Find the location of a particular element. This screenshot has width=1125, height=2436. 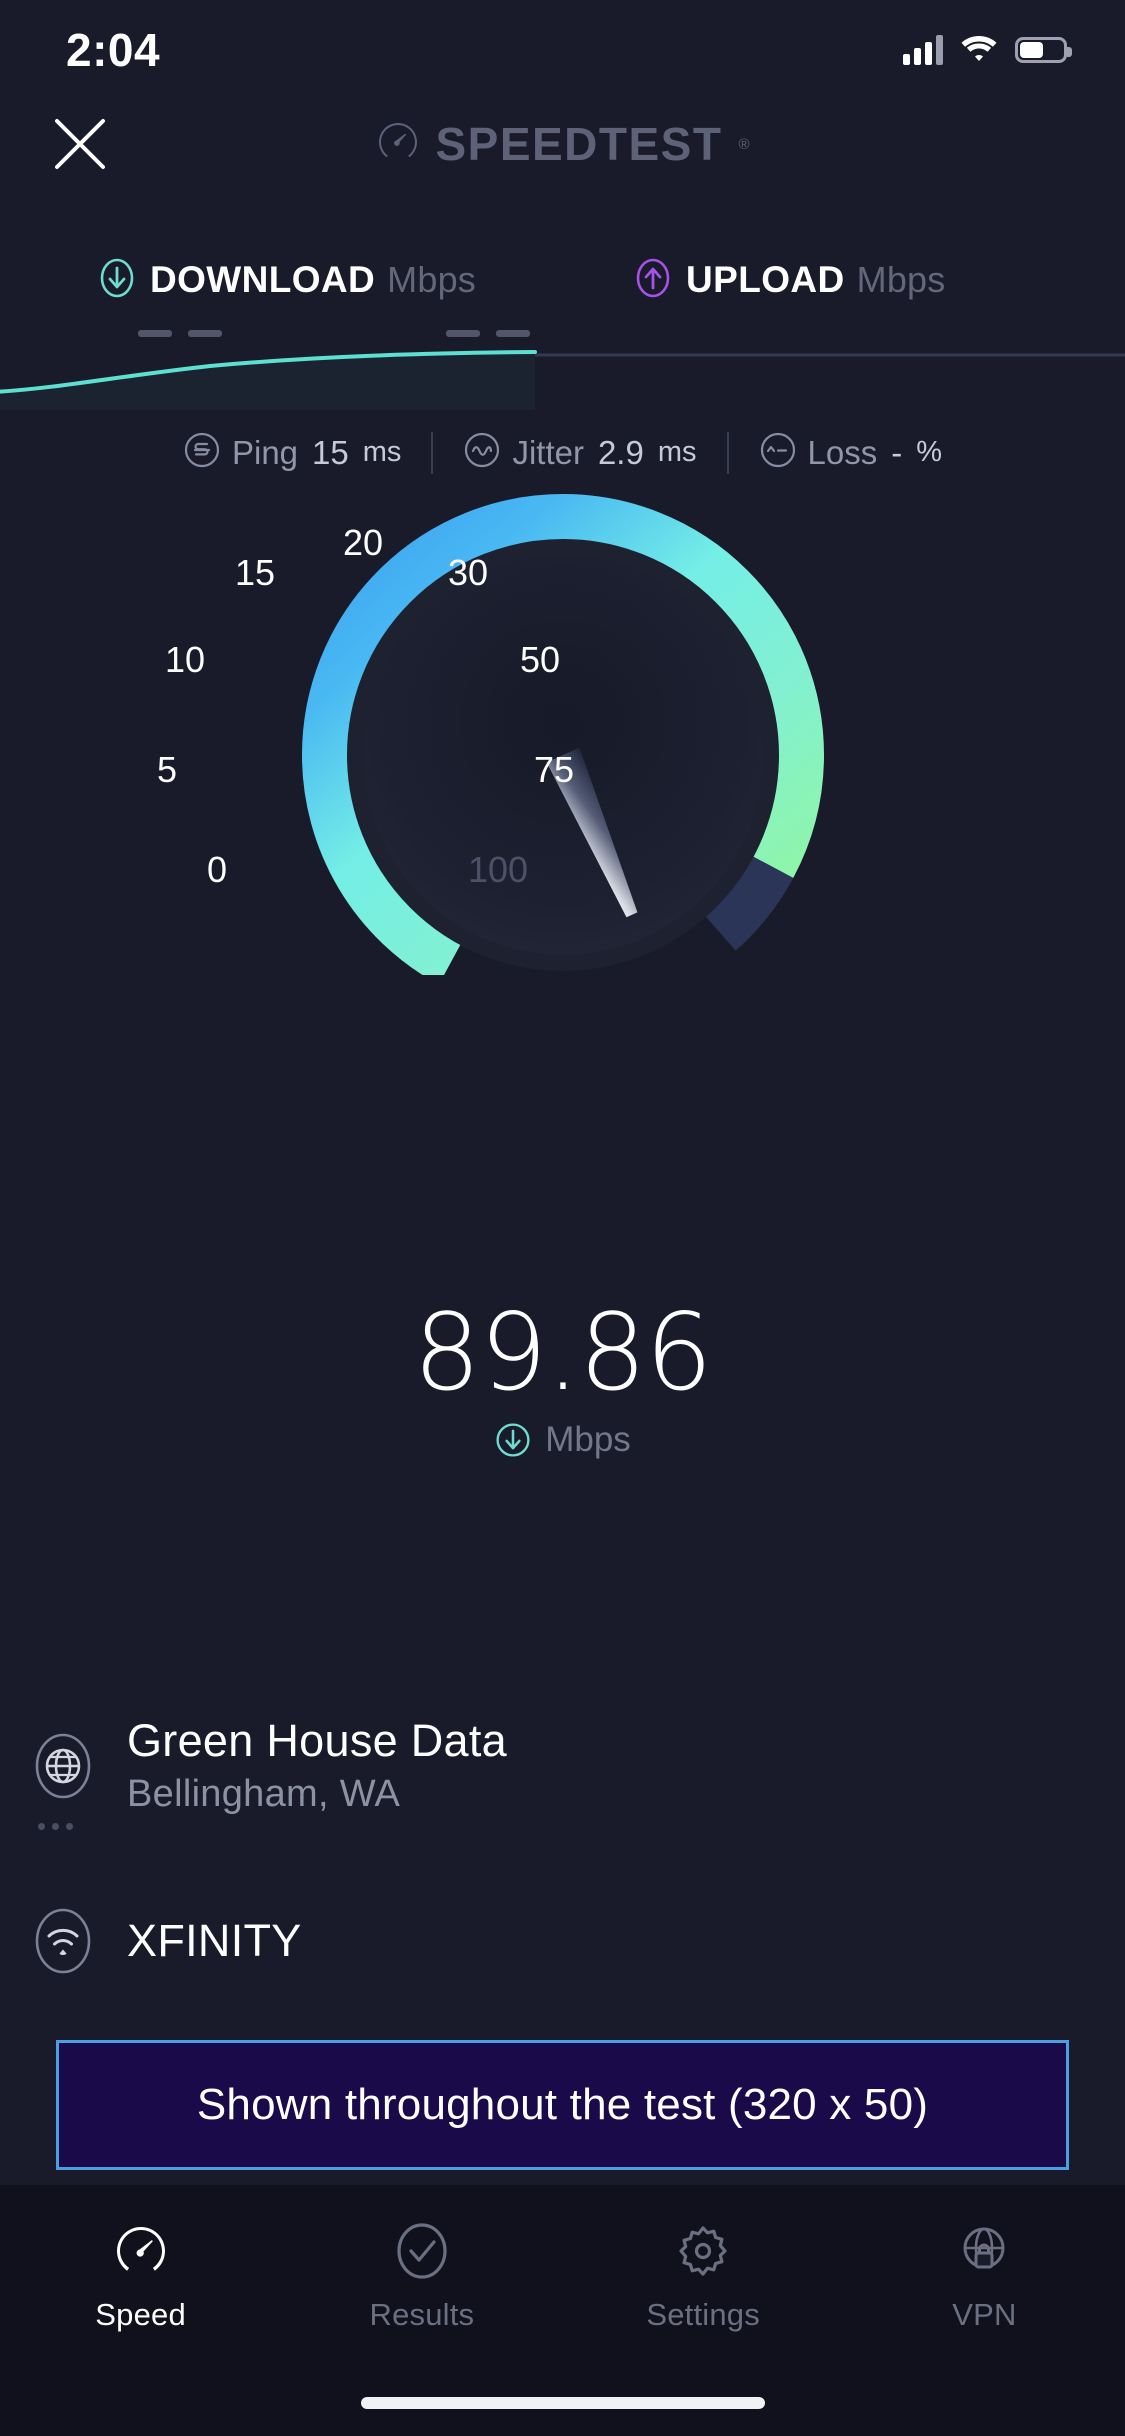

tab-label-vpn: VPN is located at coordinates (984, 2314).